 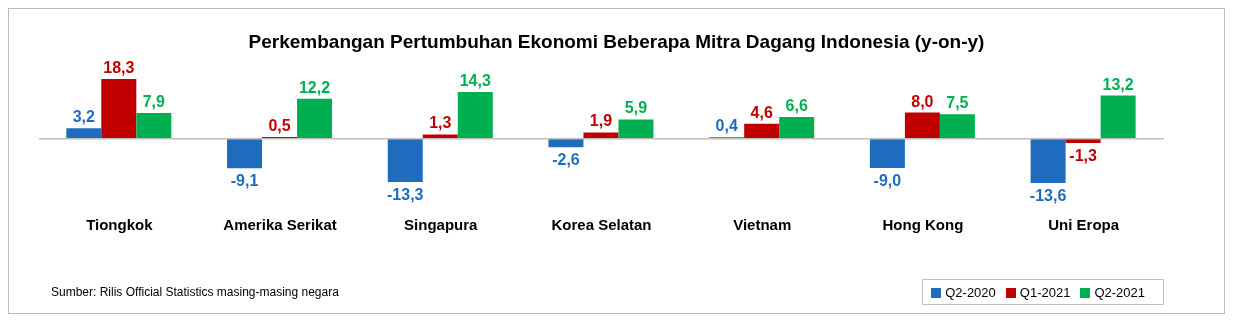 What do you see at coordinates (154, 101) in the screenshot?
I see `data-label: 7,9` at bounding box center [154, 101].